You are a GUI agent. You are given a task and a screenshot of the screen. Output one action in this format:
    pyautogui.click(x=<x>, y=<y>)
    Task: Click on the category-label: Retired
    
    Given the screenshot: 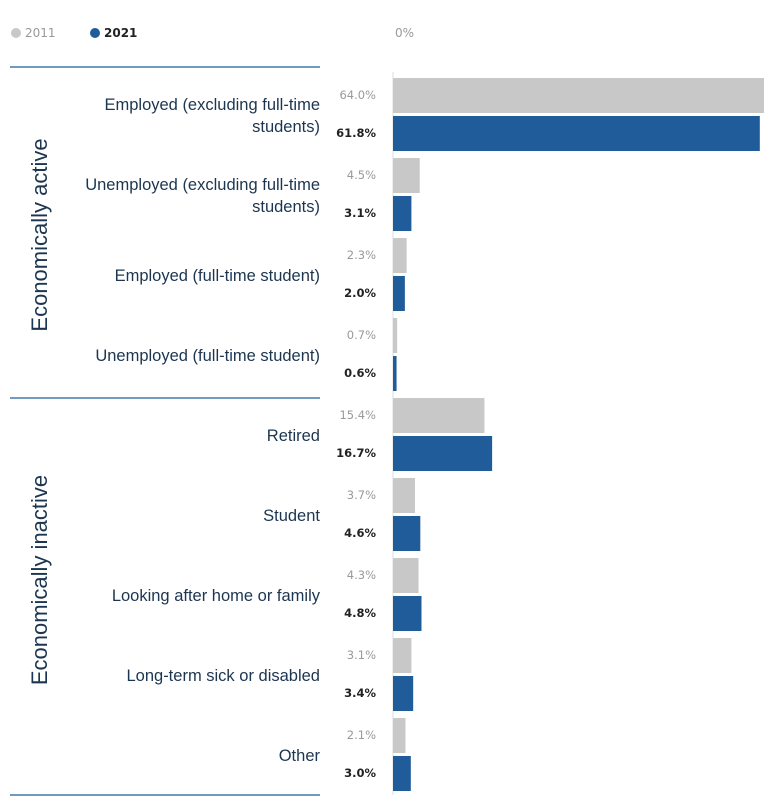 What is the action you would take?
    pyautogui.click(x=293, y=435)
    